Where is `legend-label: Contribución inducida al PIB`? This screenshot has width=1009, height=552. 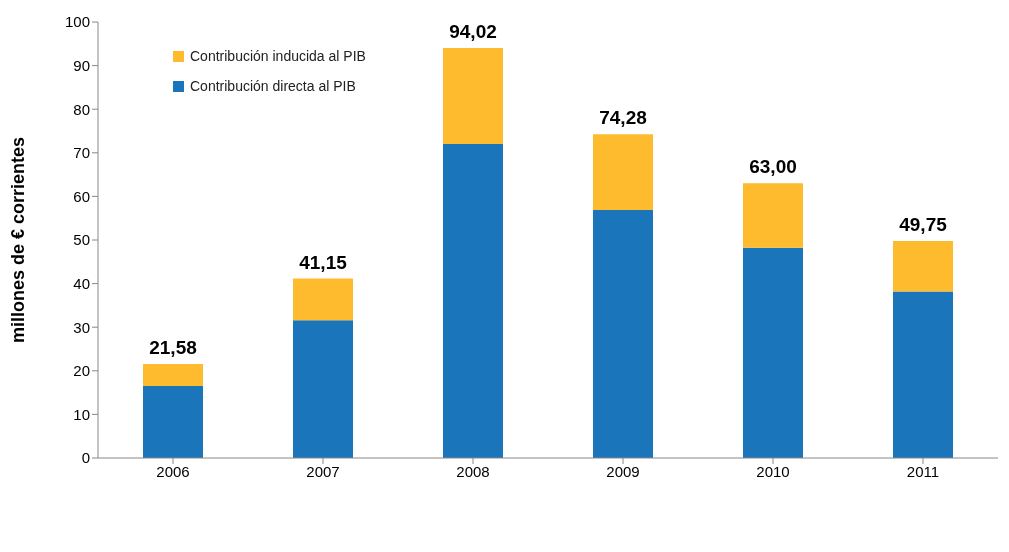
legend-label: Contribución inducida al PIB is located at coordinates (278, 56).